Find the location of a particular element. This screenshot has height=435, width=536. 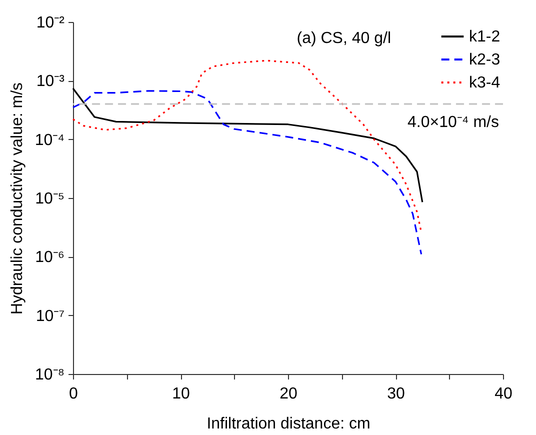

y-tick-label: 10⁻² is located at coordinates (51, 23).